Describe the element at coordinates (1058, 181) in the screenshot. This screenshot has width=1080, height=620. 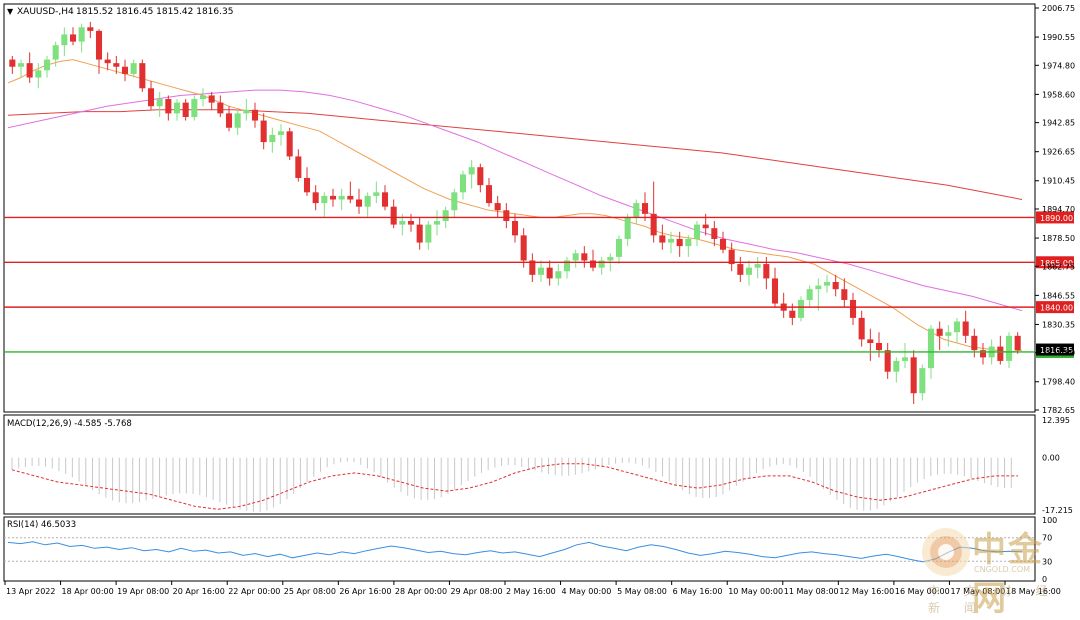
I see `price-tick-label: 1910.45` at that location.